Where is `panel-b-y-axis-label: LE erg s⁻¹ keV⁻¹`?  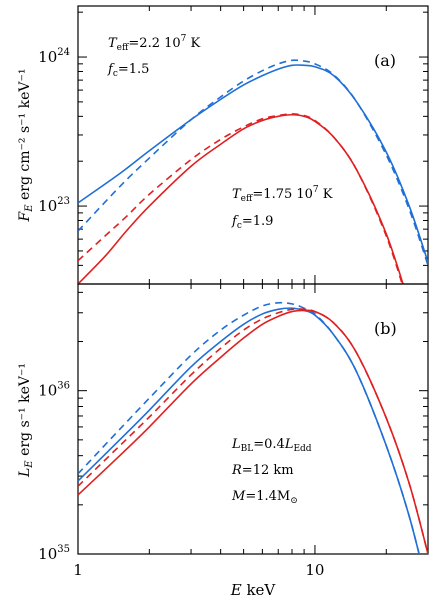 panel-b-y-axis-label: LE erg s⁻¹ keV⁻¹ is located at coordinates (26, 420).